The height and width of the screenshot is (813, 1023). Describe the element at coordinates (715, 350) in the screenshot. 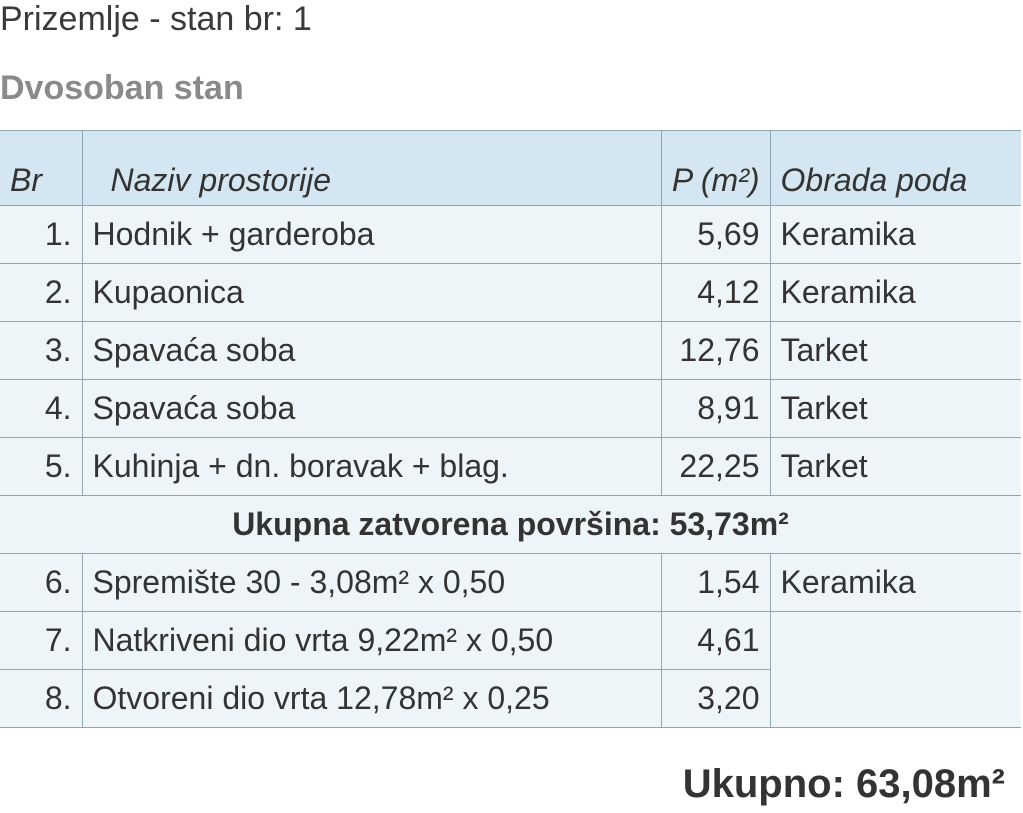

I see `cell: 12,76` at that location.